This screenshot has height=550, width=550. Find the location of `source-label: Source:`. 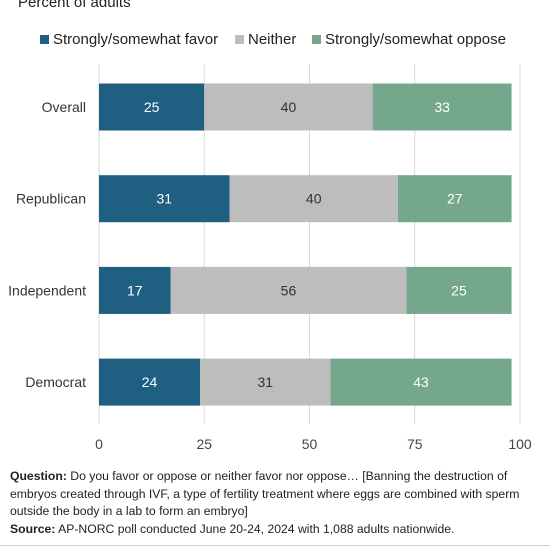

source-label: Source: is located at coordinates (33, 528).